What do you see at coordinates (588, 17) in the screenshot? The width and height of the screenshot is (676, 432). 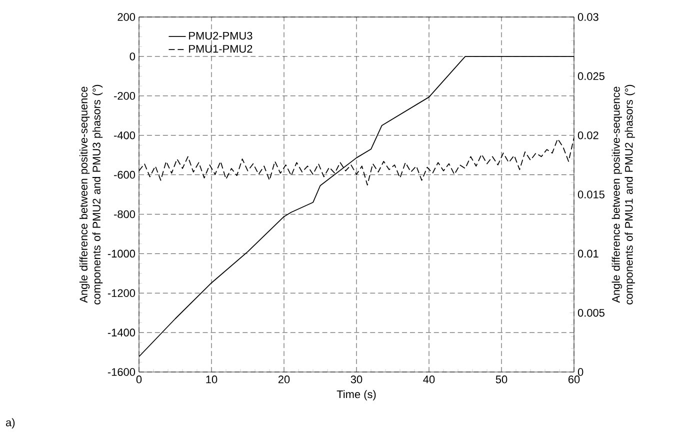 I see `y2-tick-label: 0.03` at bounding box center [588, 17].